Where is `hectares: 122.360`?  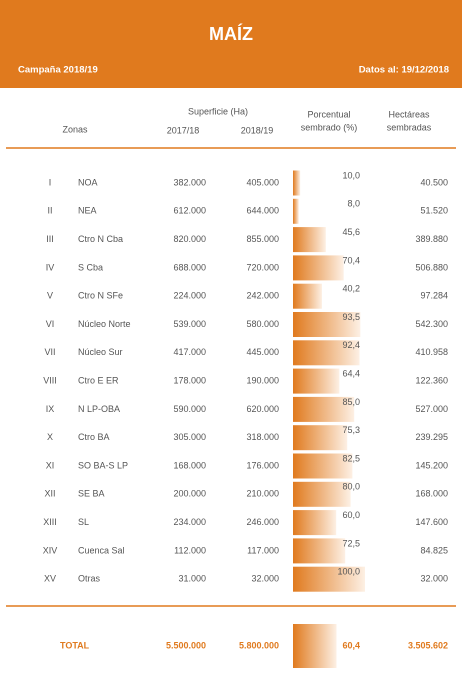
hectares: 122.360 is located at coordinates (431, 380).